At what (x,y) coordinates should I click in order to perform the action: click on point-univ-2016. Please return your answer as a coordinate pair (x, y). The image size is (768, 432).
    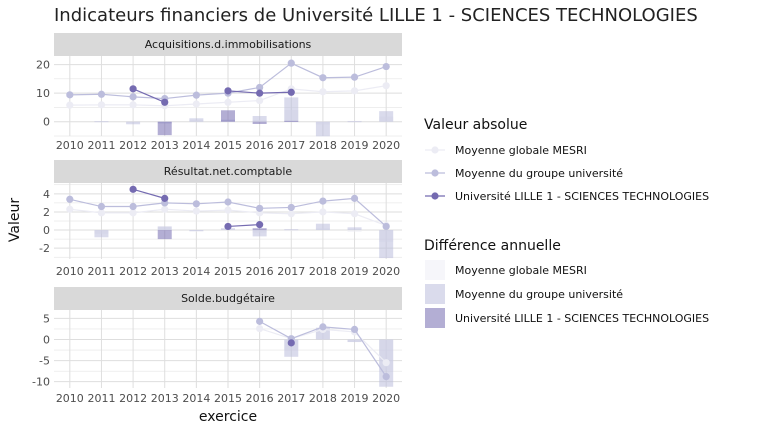
    Looking at the image, I should click on (260, 225).